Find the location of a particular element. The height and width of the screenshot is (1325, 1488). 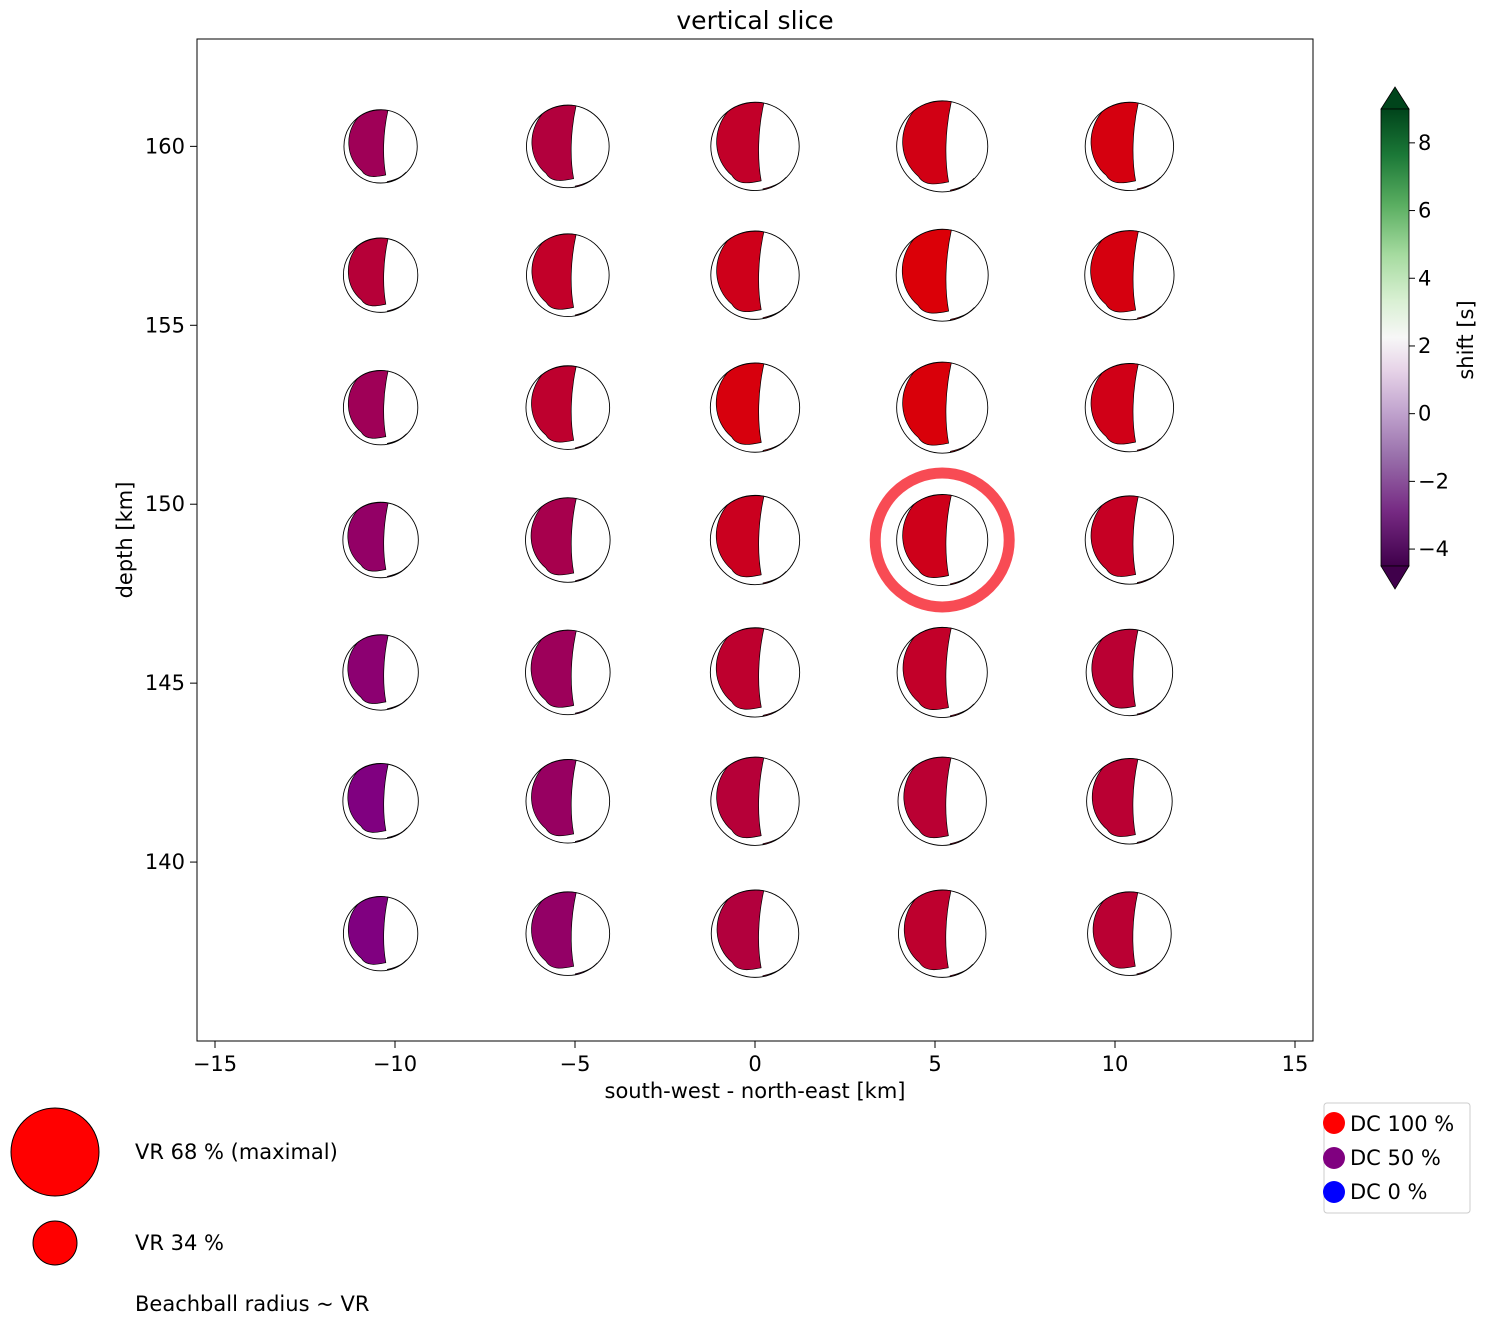

colorbar-tick-label: 0 is located at coordinates (1424, 414).